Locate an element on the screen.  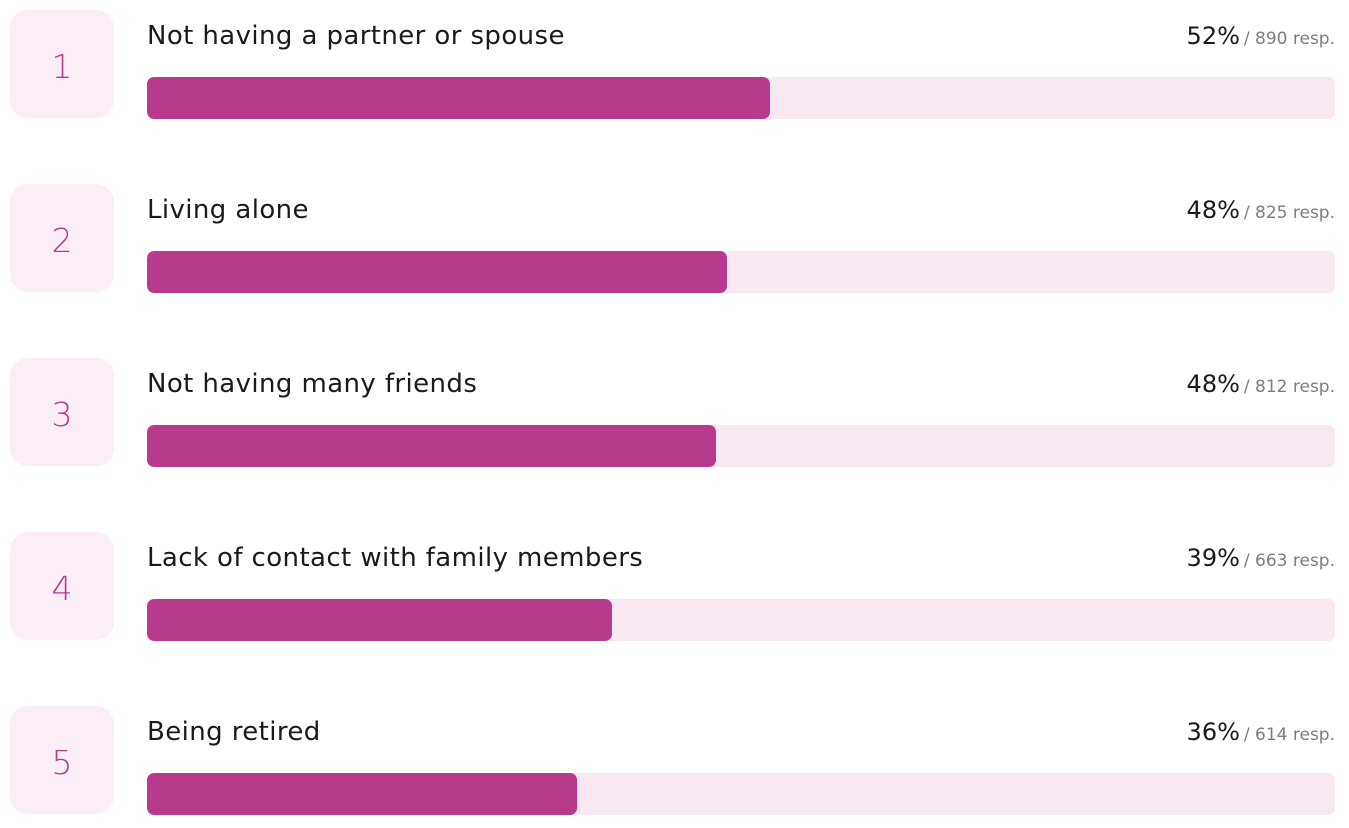
item-stat: 48%/ 825 resp. is located at coordinates (1261, 211).